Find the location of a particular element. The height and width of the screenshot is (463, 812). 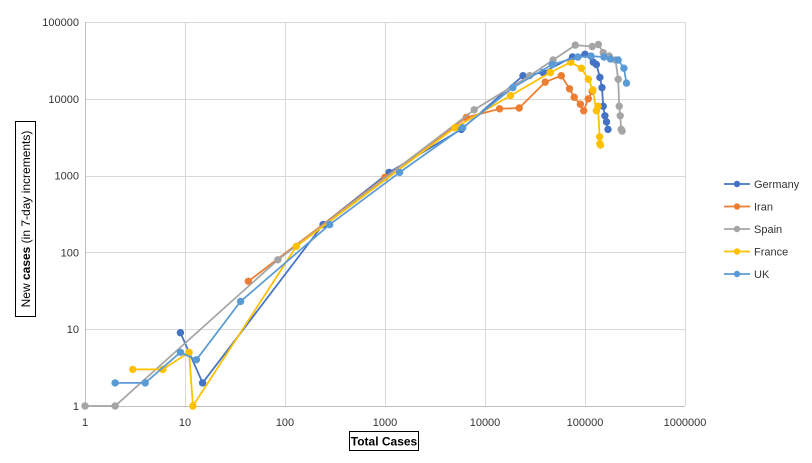

legend: Germany Iran Spain France UK is located at coordinates (762, 230).